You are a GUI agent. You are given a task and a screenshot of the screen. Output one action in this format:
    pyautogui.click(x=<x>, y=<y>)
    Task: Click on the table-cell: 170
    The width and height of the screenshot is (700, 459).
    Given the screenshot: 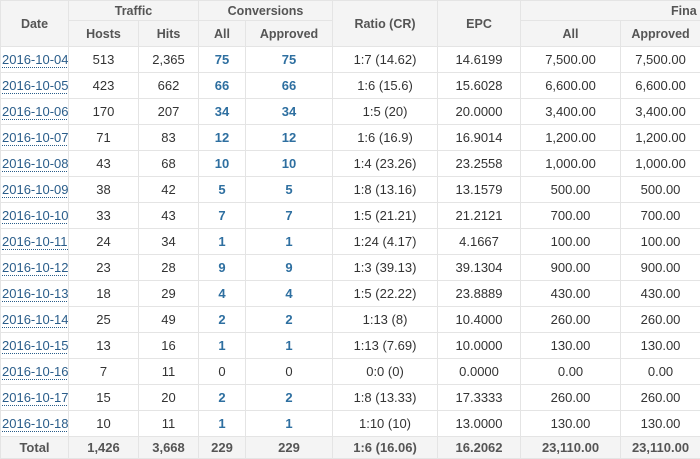 What is the action you would take?
    pyautogui.click(x=104, y=112)
    